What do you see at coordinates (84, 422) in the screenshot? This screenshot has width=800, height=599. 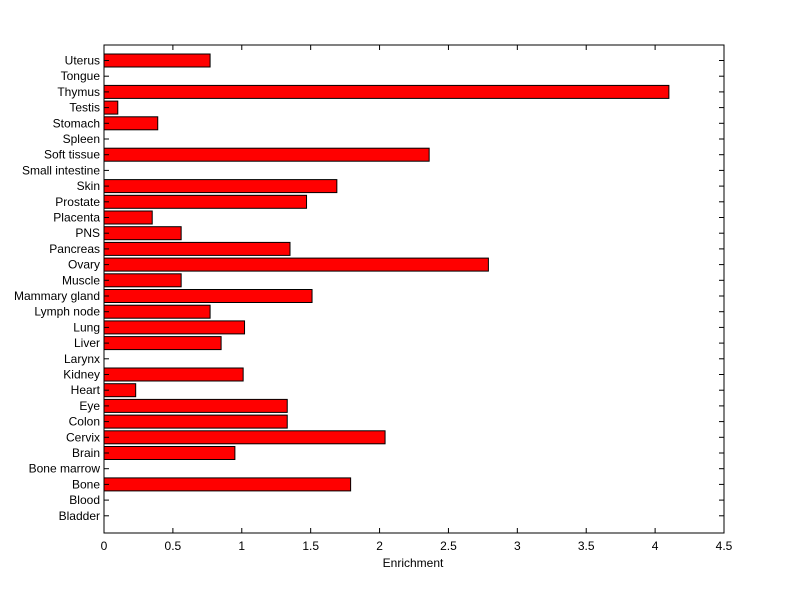 I see `y-tick-label: Colon` at bounding box center [84, 422].